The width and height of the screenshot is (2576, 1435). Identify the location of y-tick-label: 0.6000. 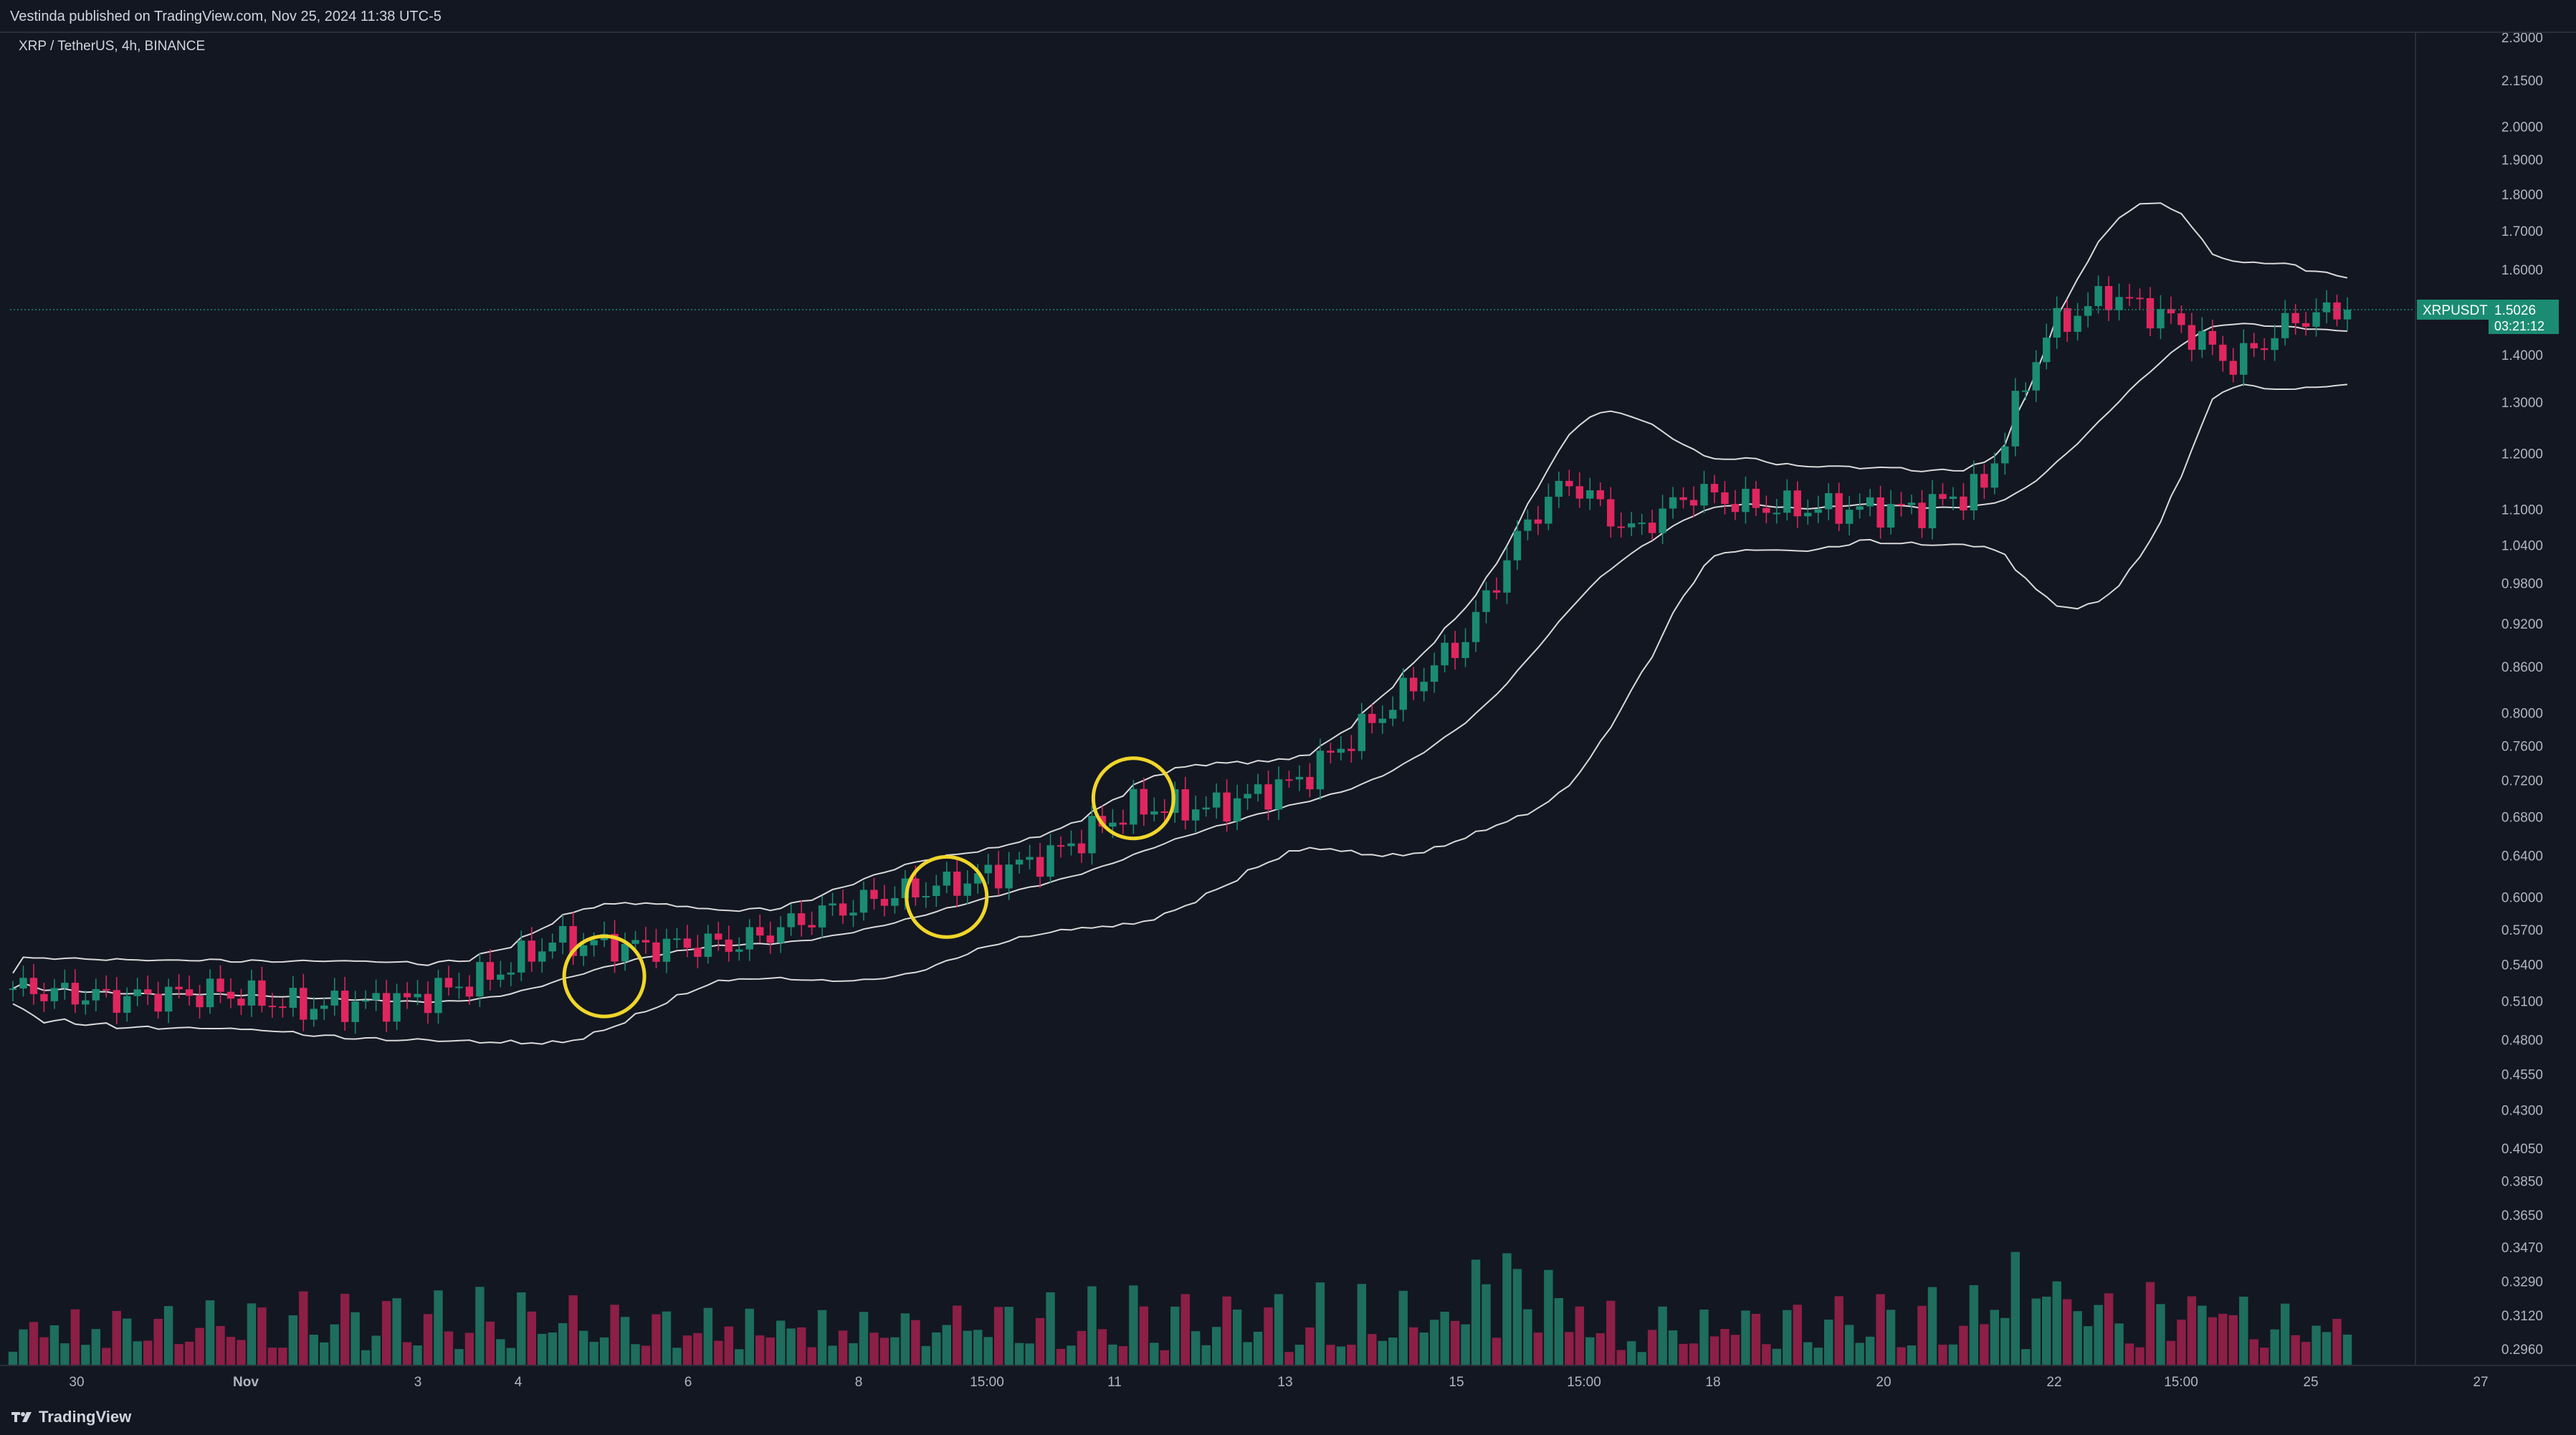
(2522, 897).